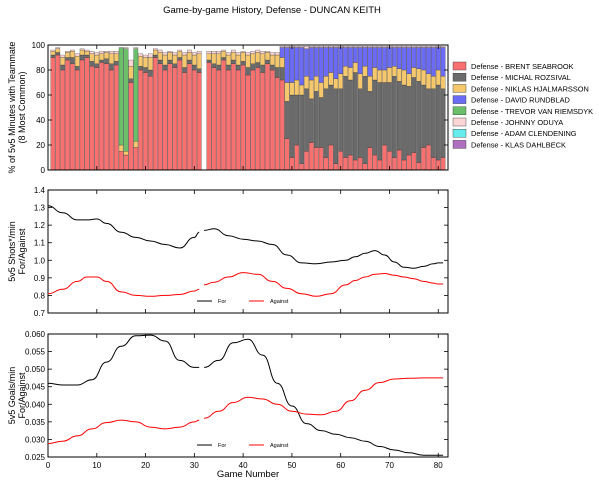  I want to click on ytick-label: 0.035, so click(35, 422).